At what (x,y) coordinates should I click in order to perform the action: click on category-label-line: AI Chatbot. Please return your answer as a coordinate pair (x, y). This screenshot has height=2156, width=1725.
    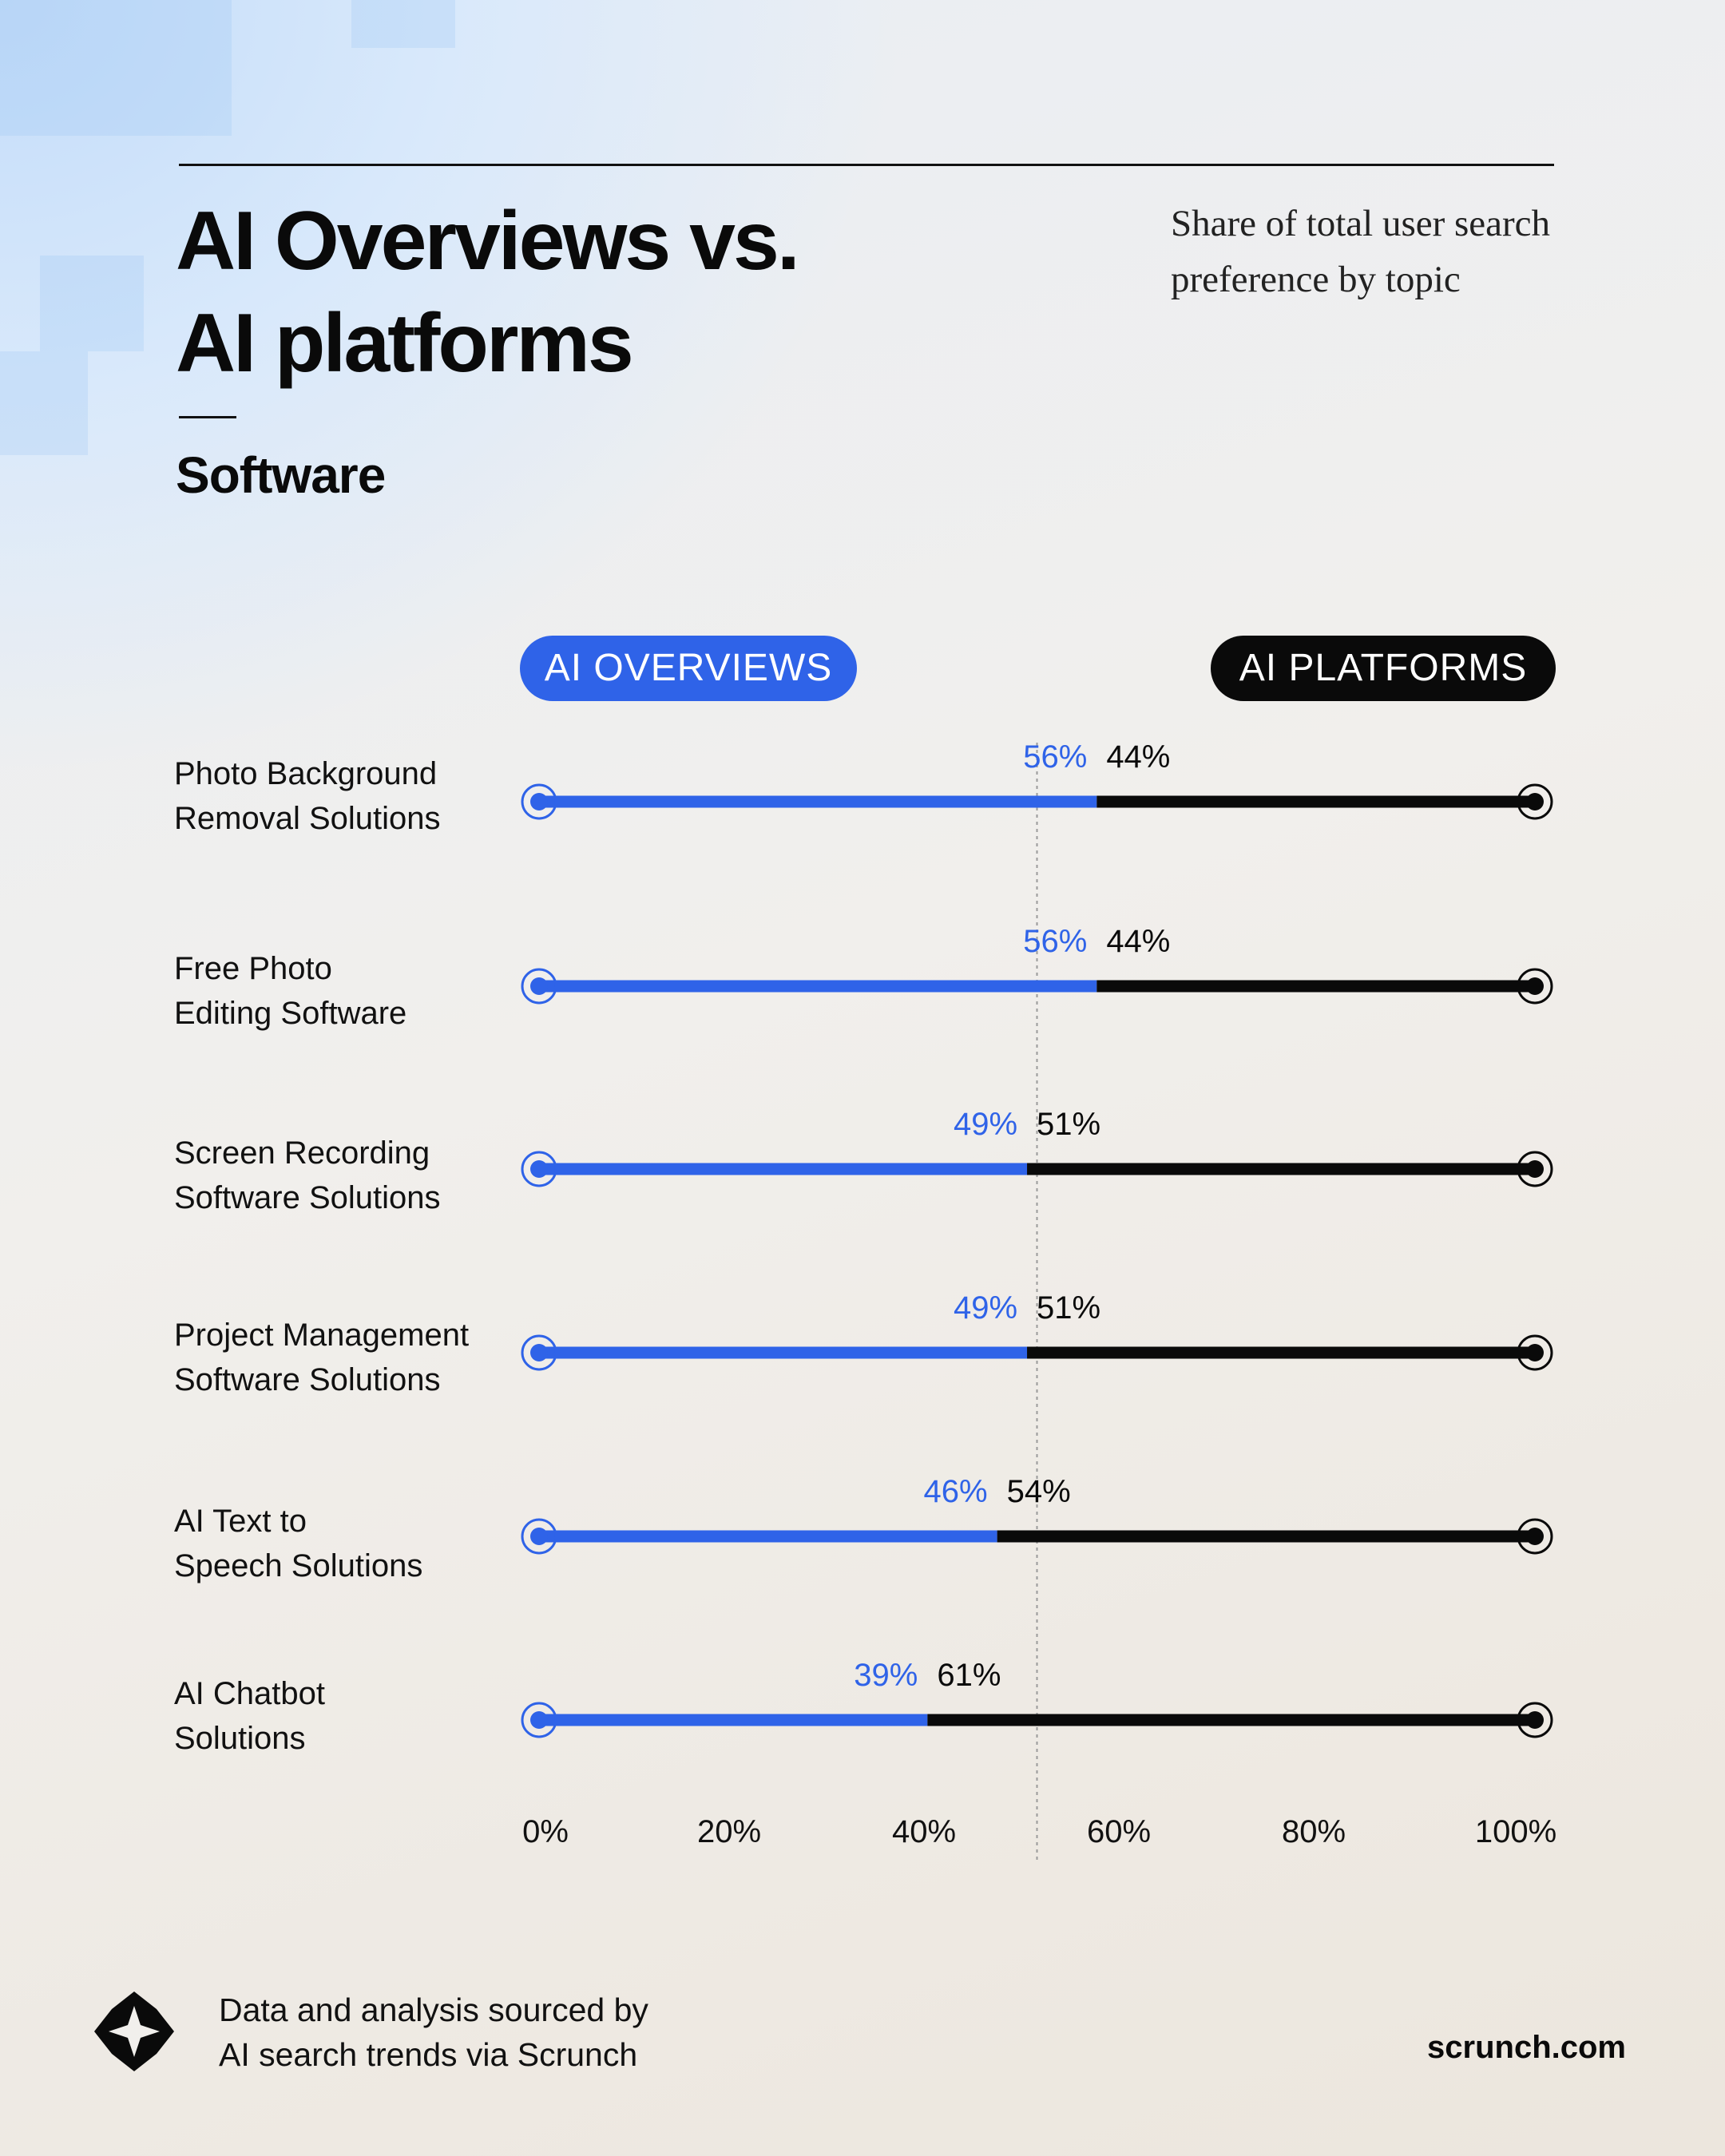
    Looking at the image, I should click on (250, 1693).